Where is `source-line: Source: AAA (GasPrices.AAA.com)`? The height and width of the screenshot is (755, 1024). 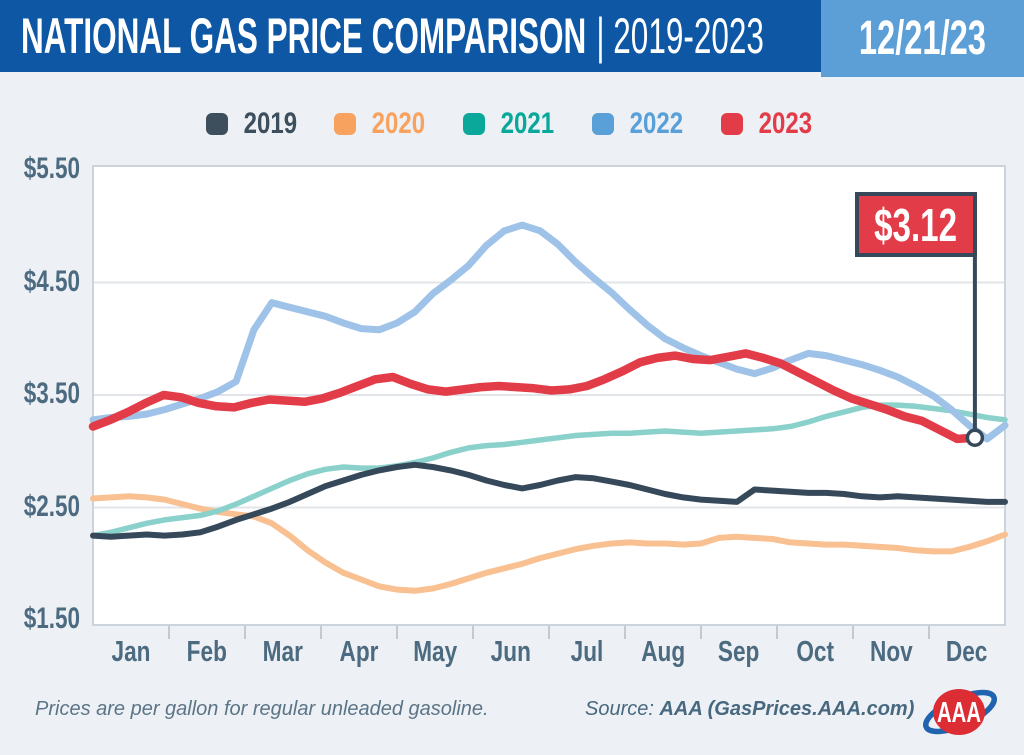 source-line: Source: AAA (GasPrices.AAA.com) is located at coordinates (749, 709).